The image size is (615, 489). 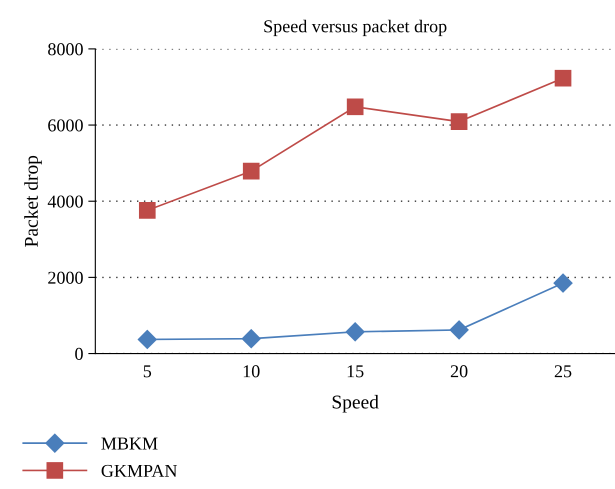 What do you see at coordinates (65, 201) in the screenshot?
I see `y-tick-label: 4000` at bounding box center [65, 201].